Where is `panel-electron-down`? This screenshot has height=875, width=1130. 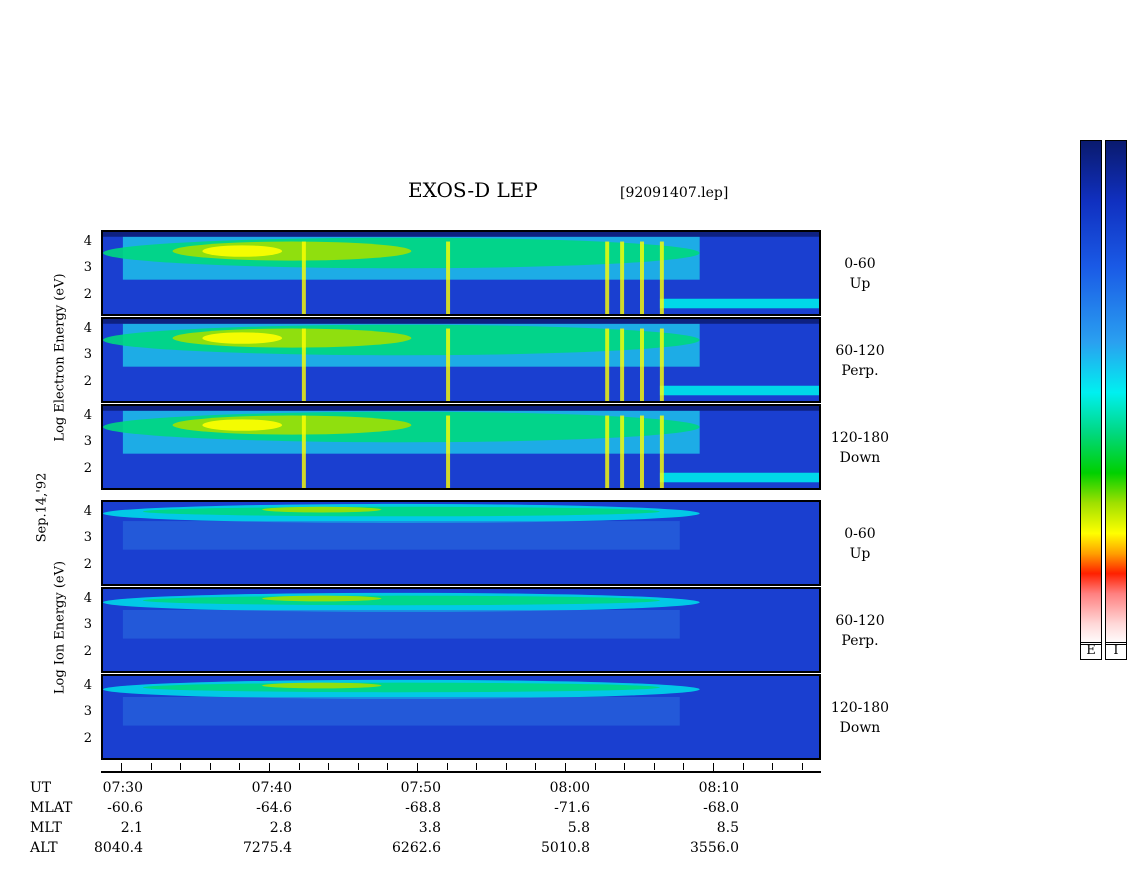
panel-electron-down is located at coordinates (461, 447).